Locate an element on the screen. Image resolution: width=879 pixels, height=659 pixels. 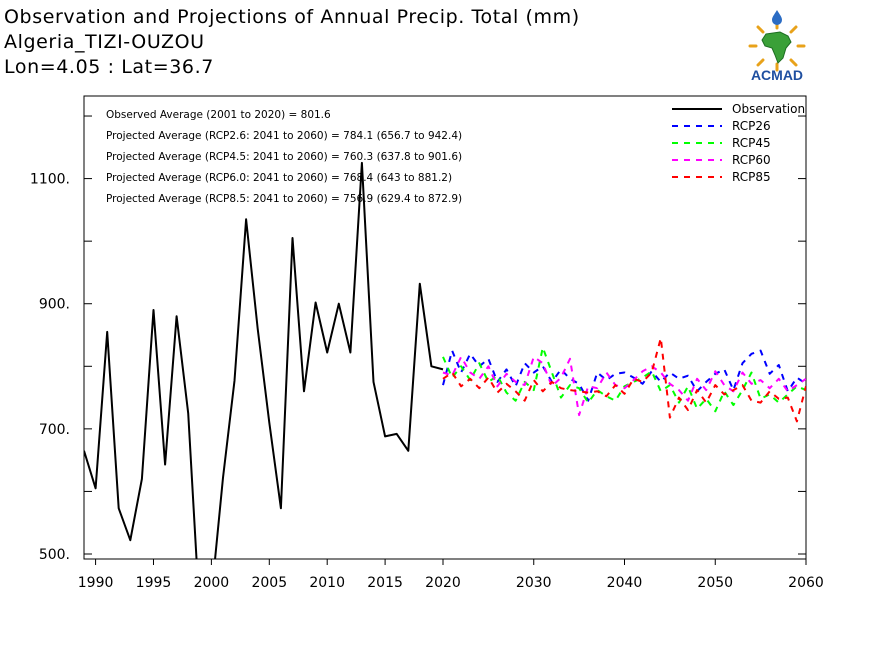
y-tick-label: 700. is located at coordinates (54, 430).